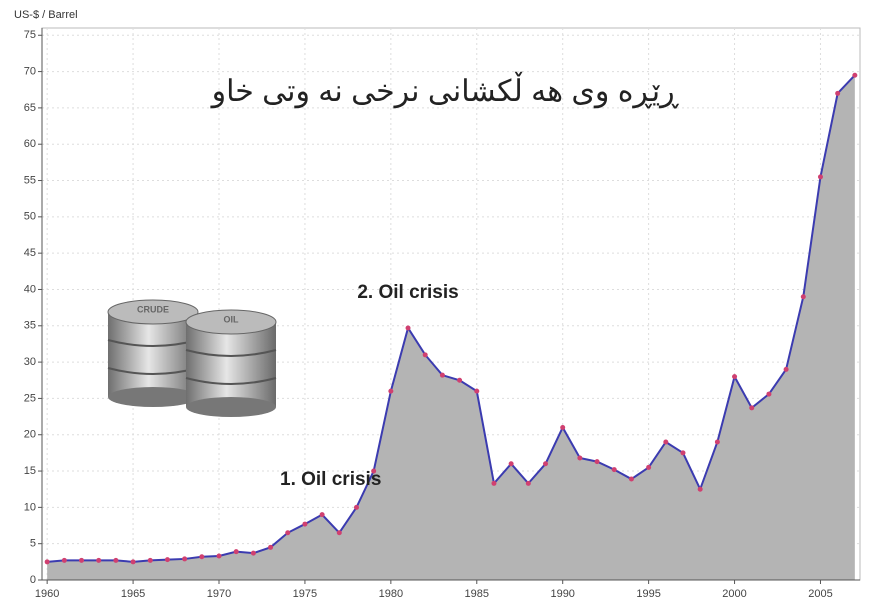 The image size is (887, 615). I want to click on y-tick-label: 60, so click(30, 144).